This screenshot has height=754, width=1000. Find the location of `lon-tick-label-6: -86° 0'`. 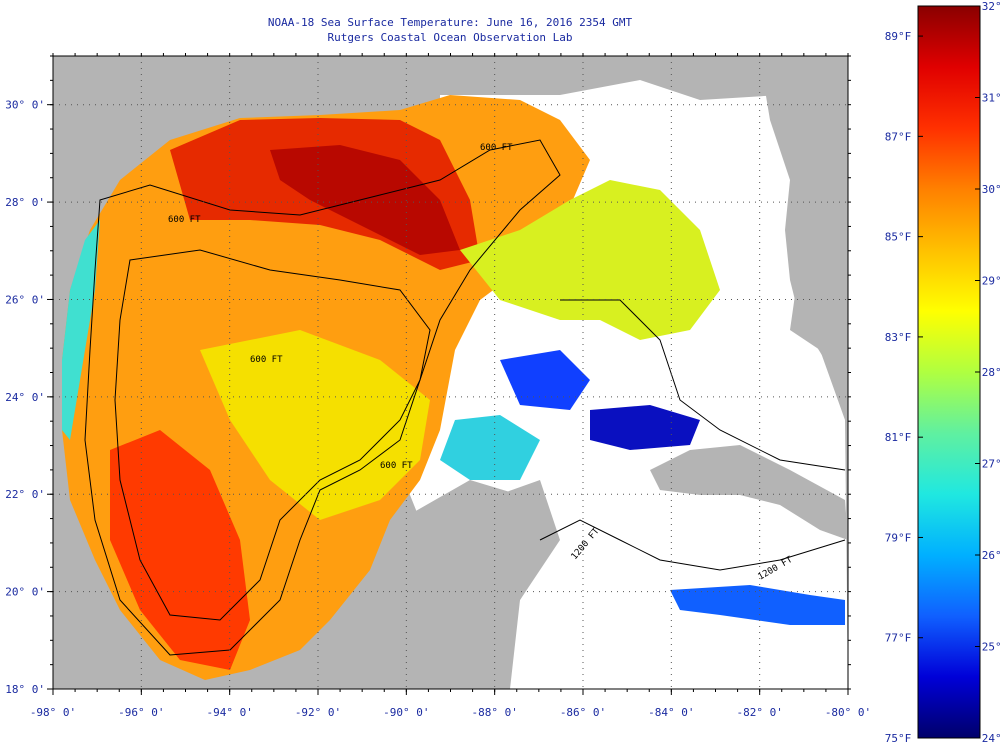

lon-tick-label-6: -86° 0' is located at coordinates (583, 712).